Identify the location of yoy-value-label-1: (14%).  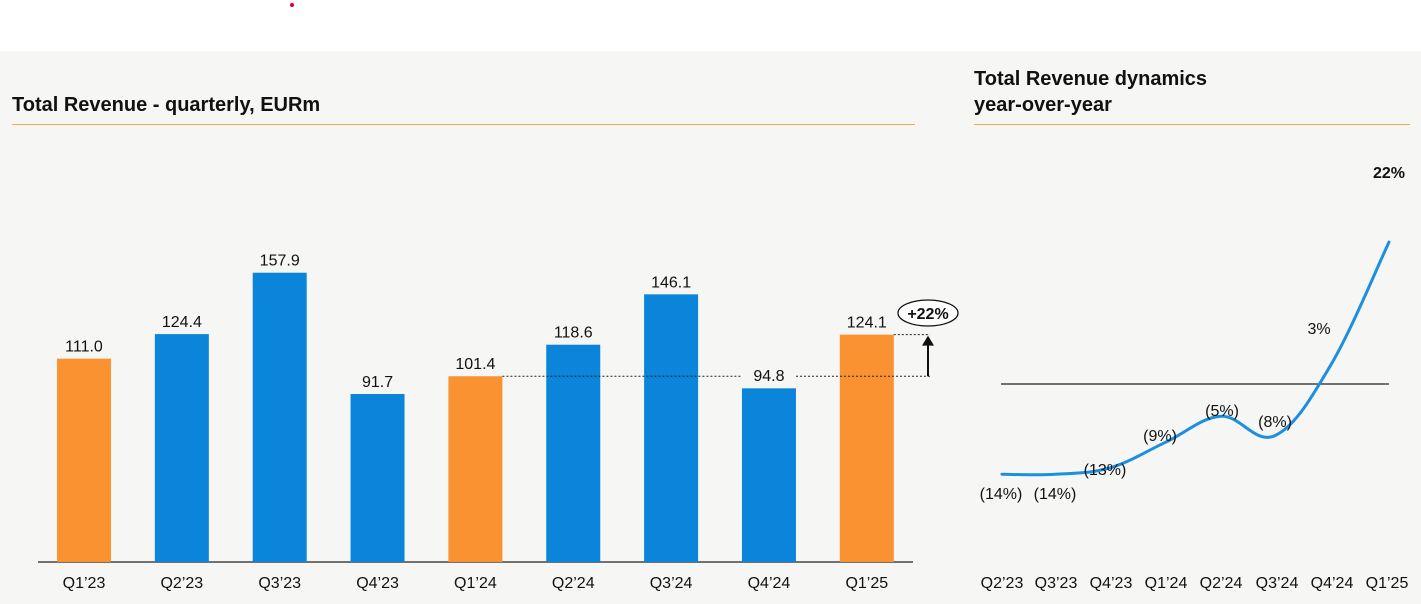
(1001, 494).